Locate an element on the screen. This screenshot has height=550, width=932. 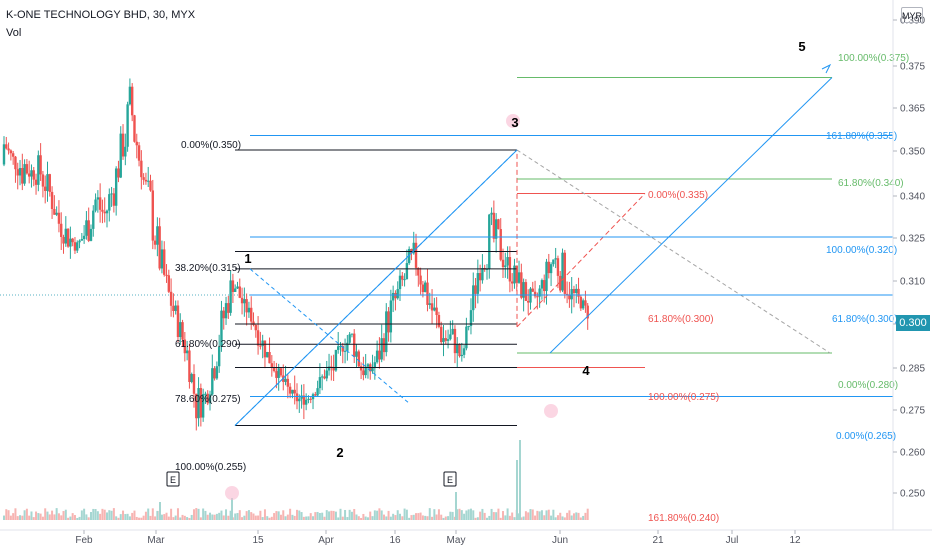
x-tick-label: 16 is located at coordinates (395, 540).